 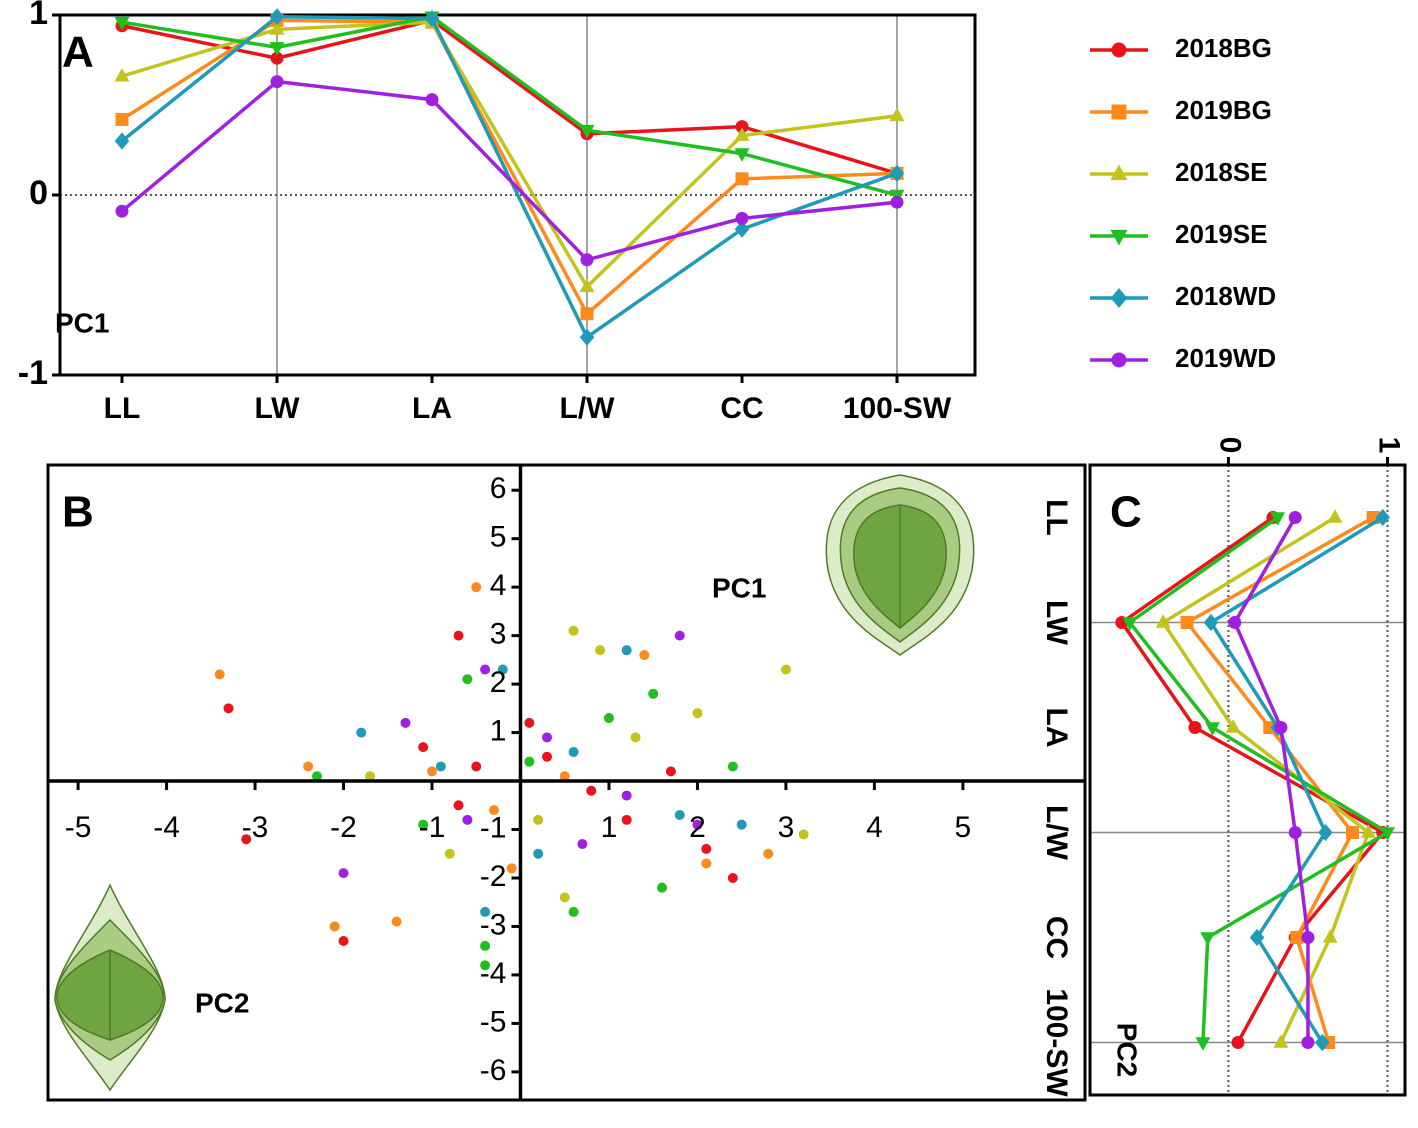 What do you see at coordinates (1056, 833) in the screenshot?
I see `y-tick-label: L/W` at bounding box center [1056, 833].